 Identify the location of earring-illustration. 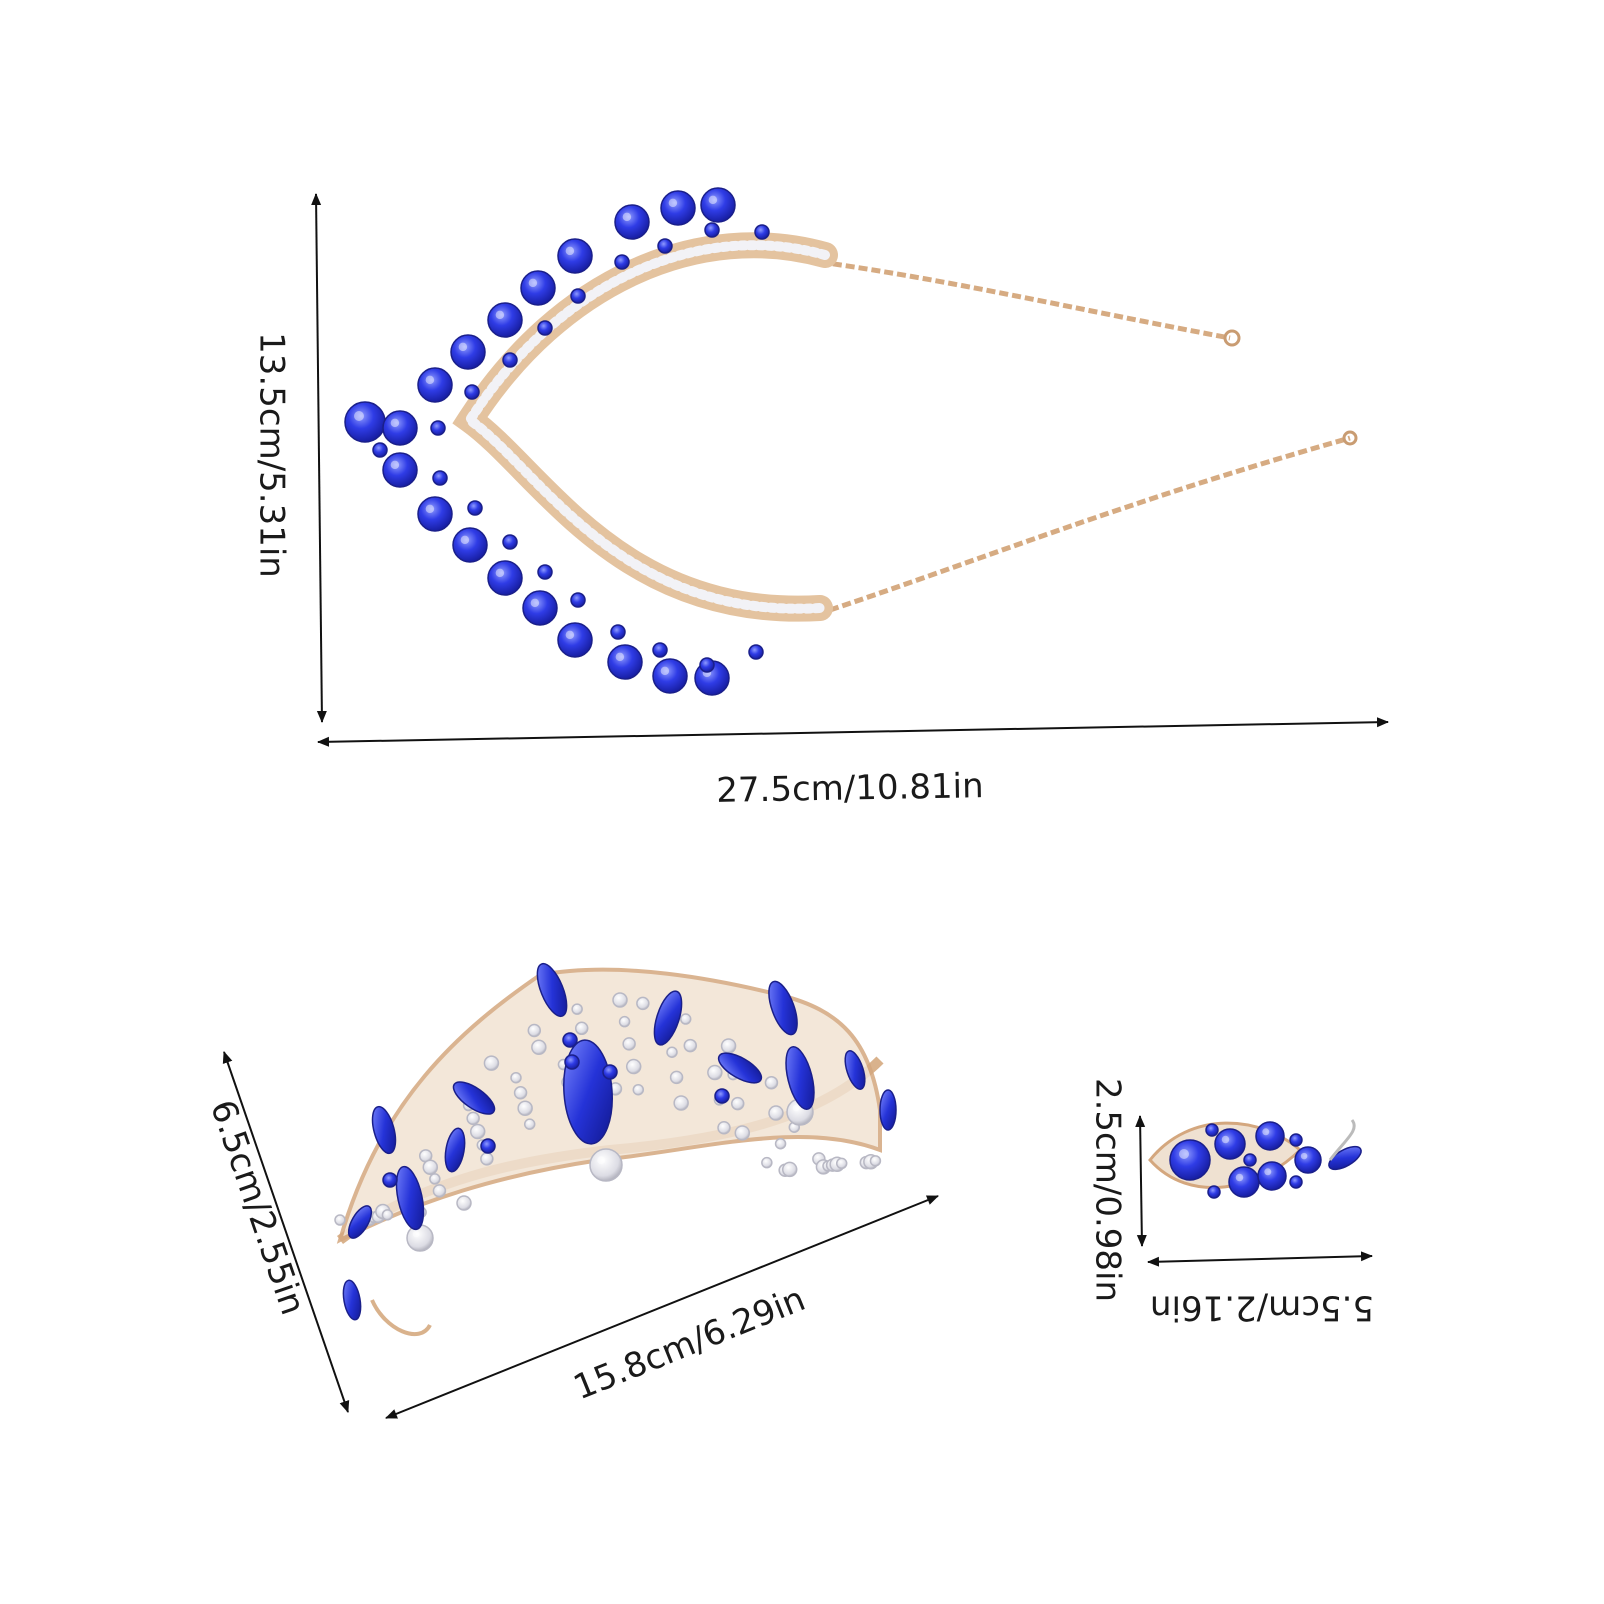
(1255, 1159).